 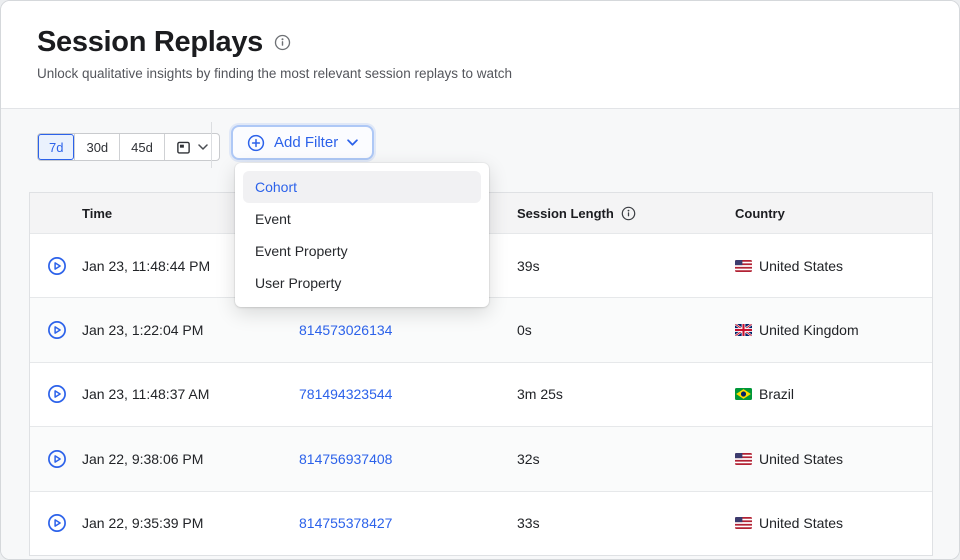 What do you see at coordinates (143, 458) in the screenshot?
I see `session-time: Jan 22, 9:38:06 PM` at bounding box center [143, 458].